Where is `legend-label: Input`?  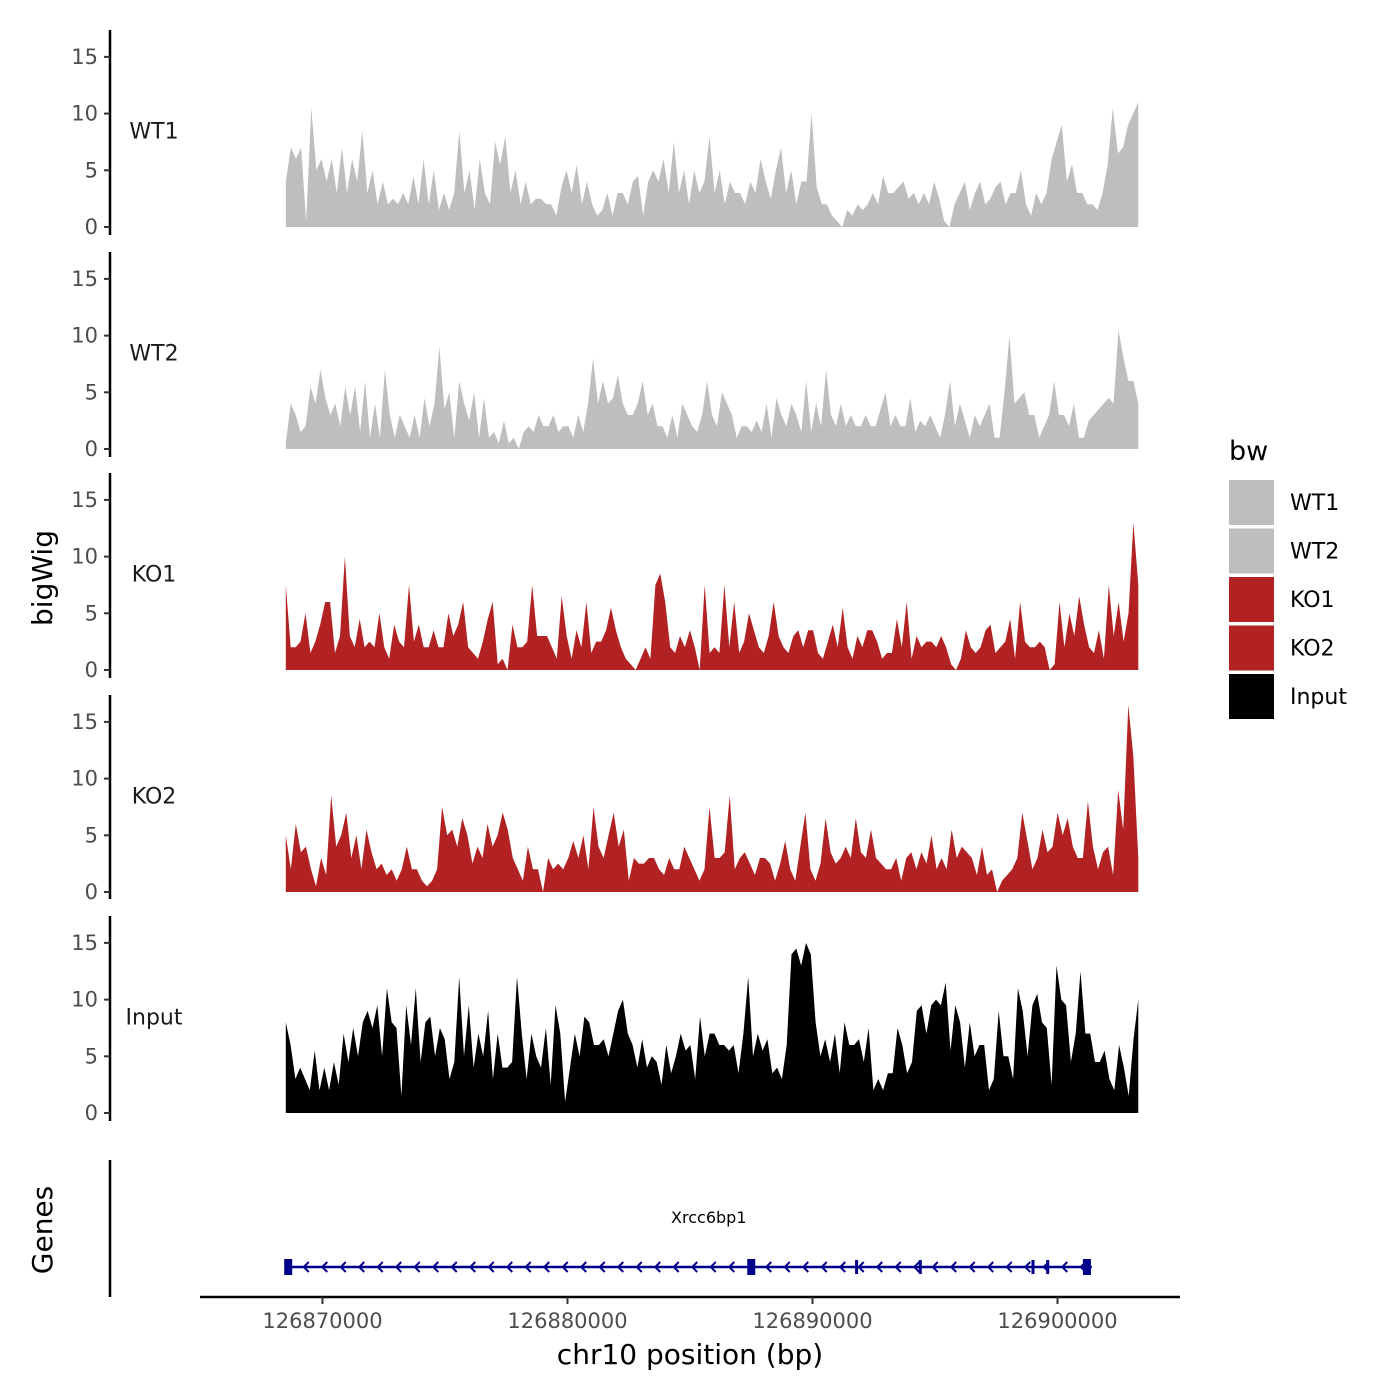 legend-label: Input is located at coordinates (1318, 697).